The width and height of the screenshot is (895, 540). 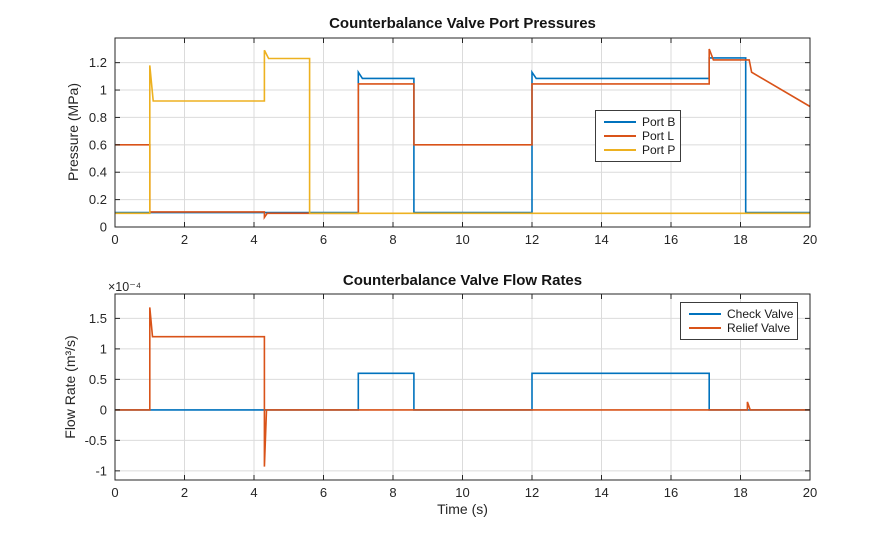 I want to click on legend-label: Port P, so click(x=659, y=150).